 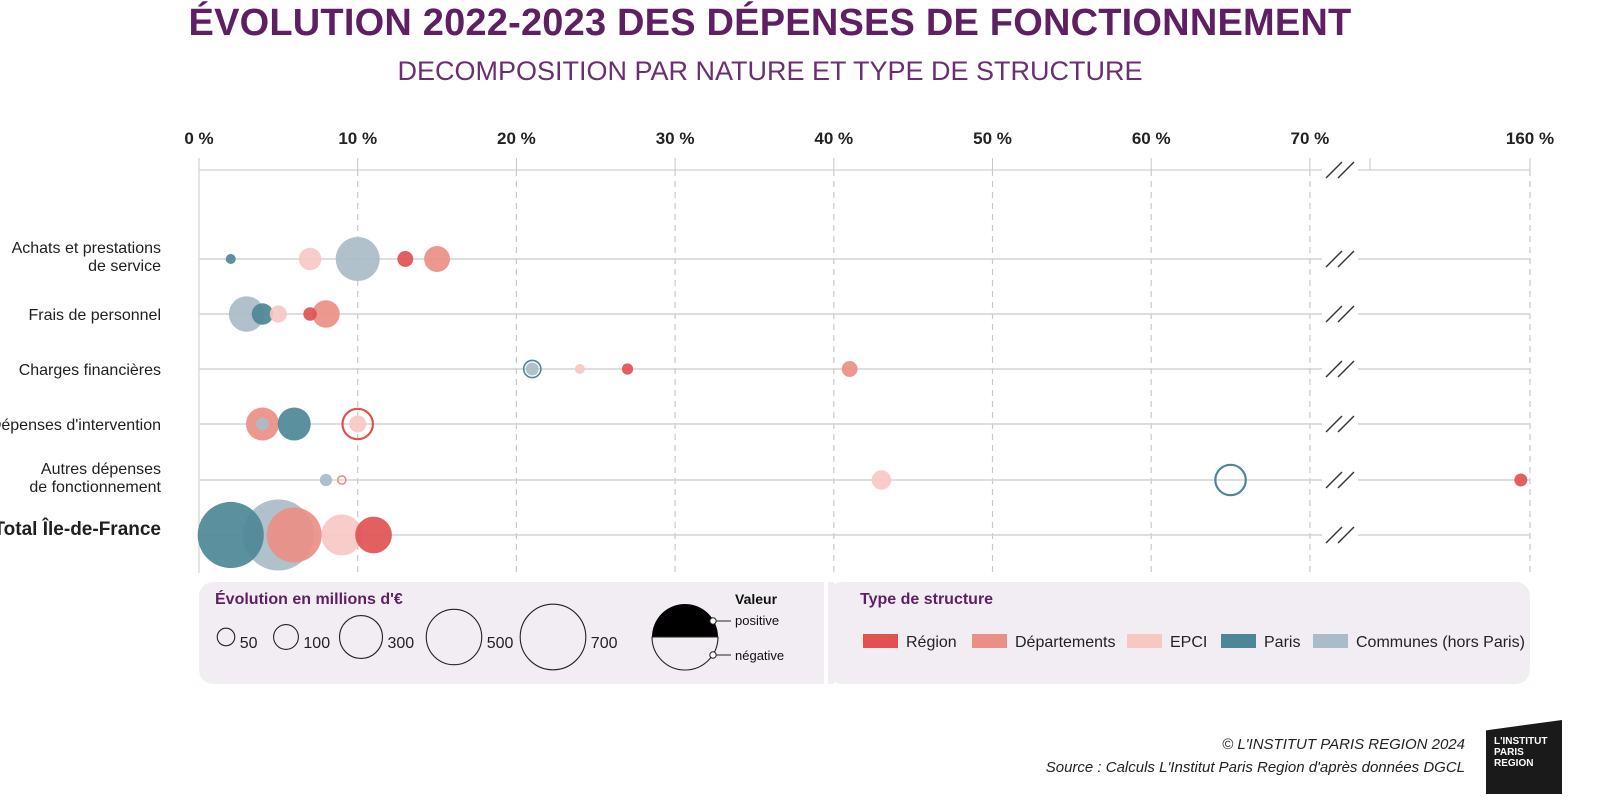 What do you see at coordinates (516, 138) in the screenshot?
I see `x-tick-label: 20 %` at bounding box center [516, 138].